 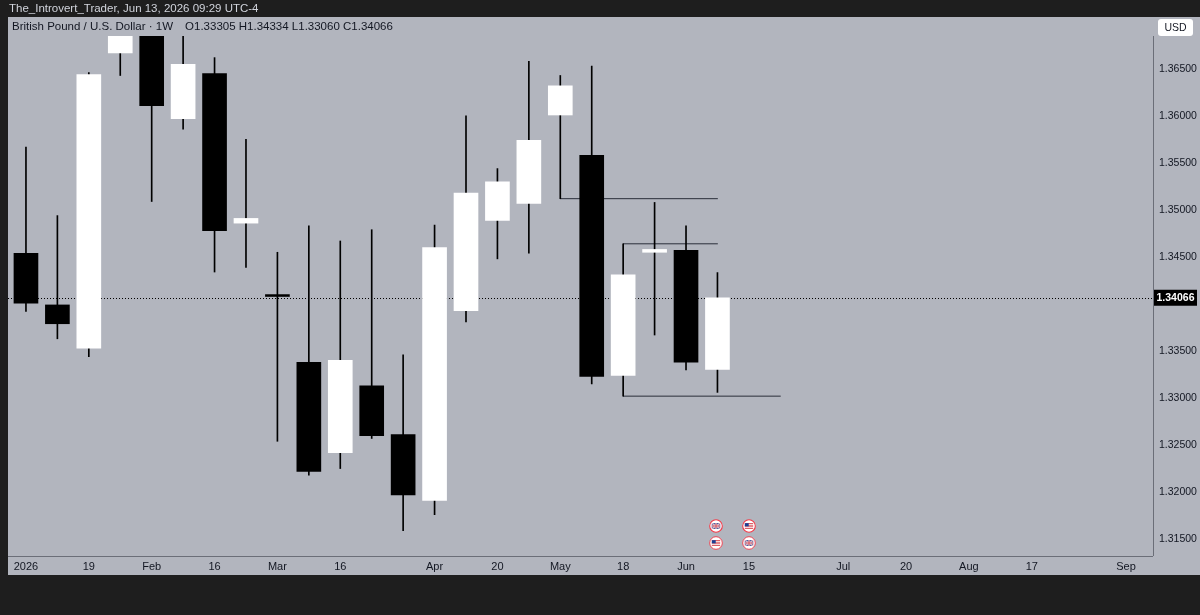 What do you see at coordinates (1178, 537) in the screenshot?
I see `y-tick-label: 1.31500` at bounding box center [1178, 537].